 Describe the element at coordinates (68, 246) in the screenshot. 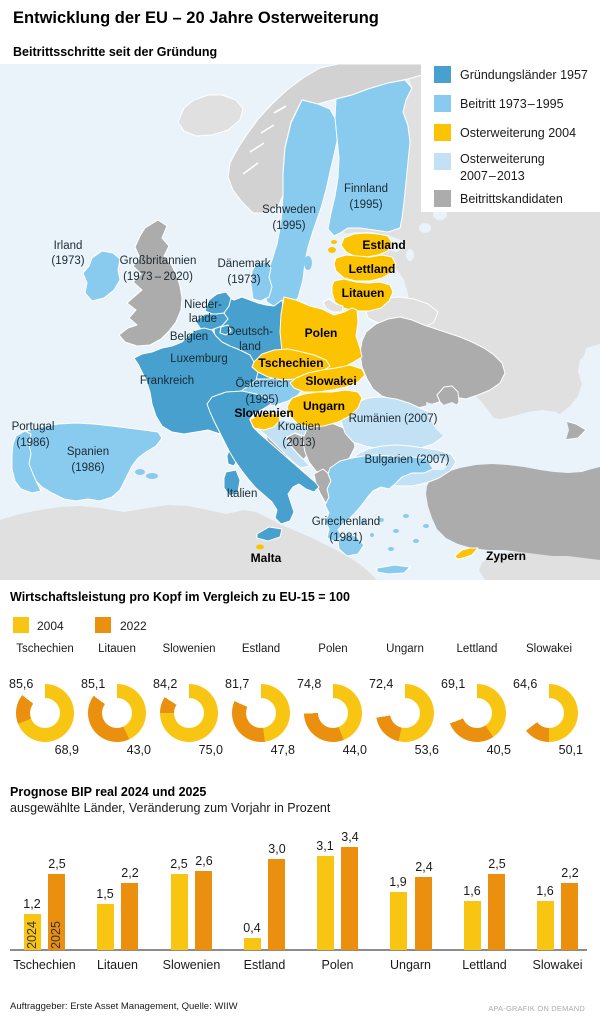

I see `svg-text: Irland` at that location.